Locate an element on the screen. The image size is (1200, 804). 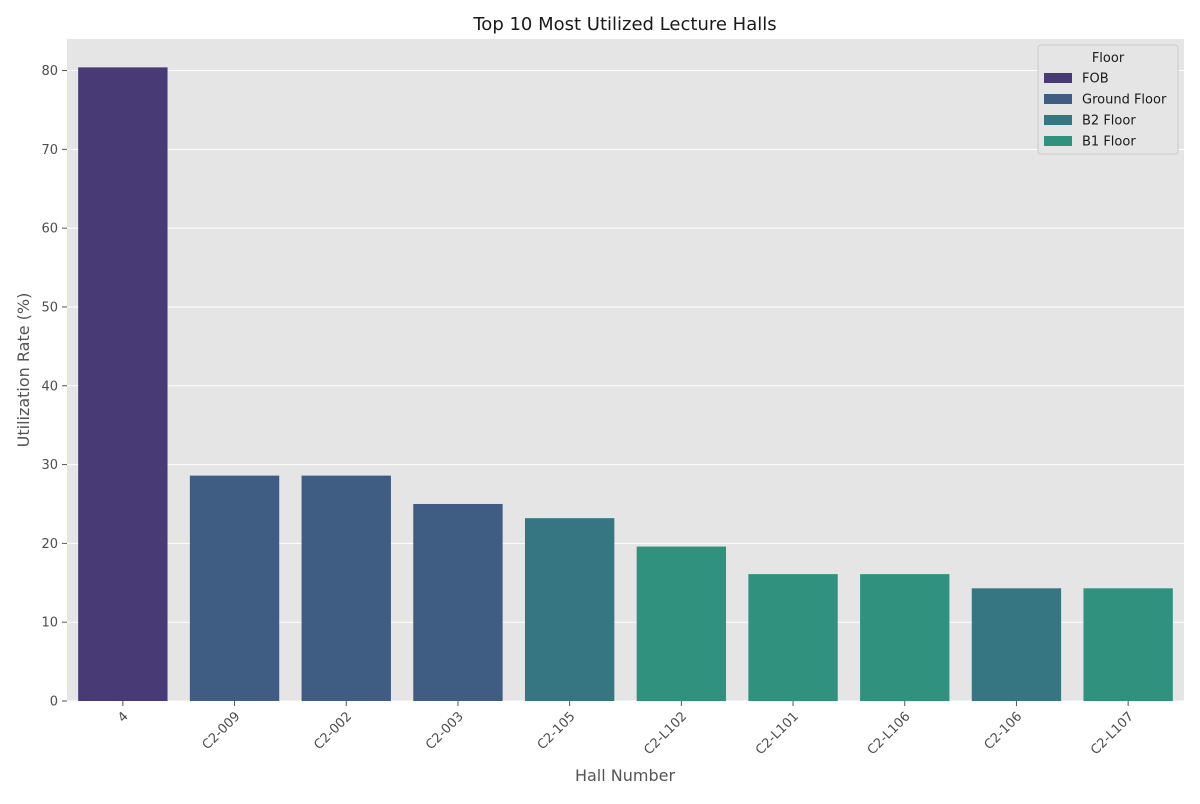
x-tick-label: 4 is located at coordinates (123, 717).